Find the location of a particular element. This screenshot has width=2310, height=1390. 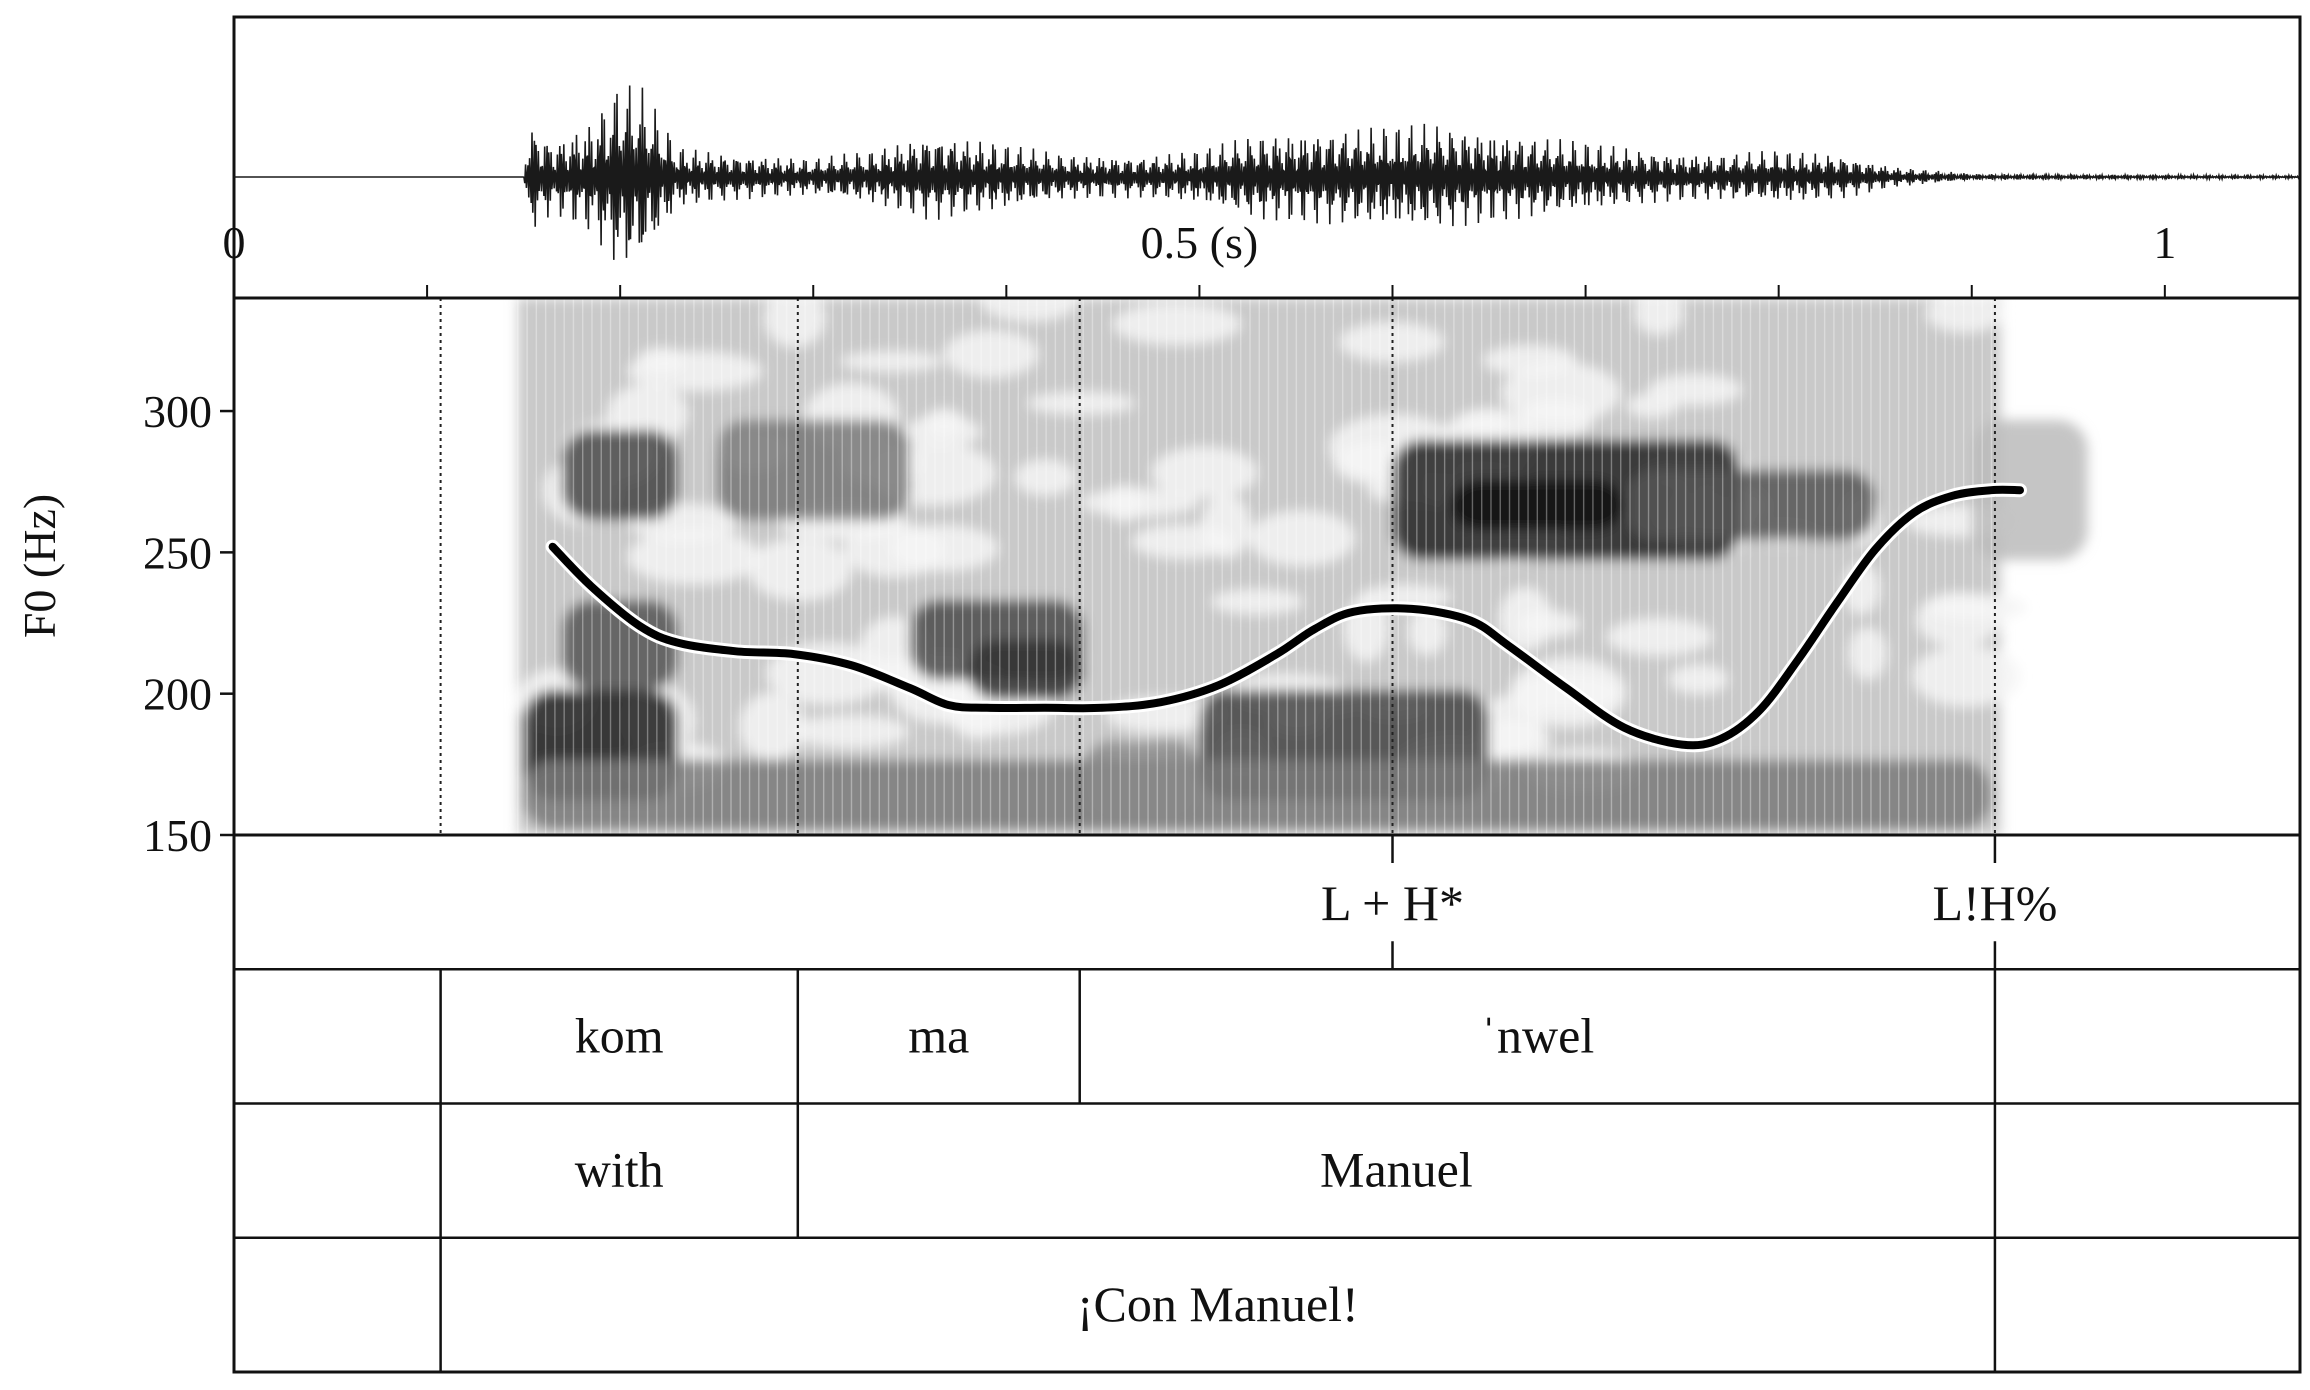

gloss-label: Manuel is located at coordinates (1396, 1170).